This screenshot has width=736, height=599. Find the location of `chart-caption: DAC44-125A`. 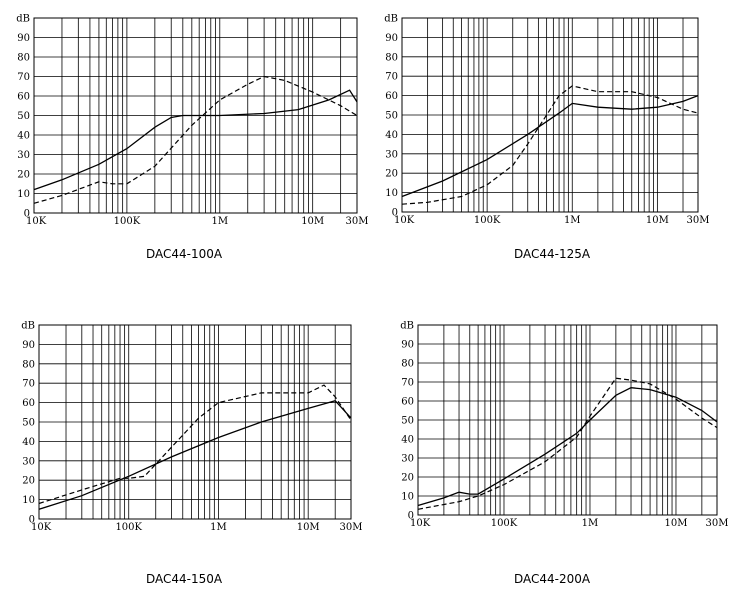

chart-caption: DAC44-125A is located at coordinates (552, 254).